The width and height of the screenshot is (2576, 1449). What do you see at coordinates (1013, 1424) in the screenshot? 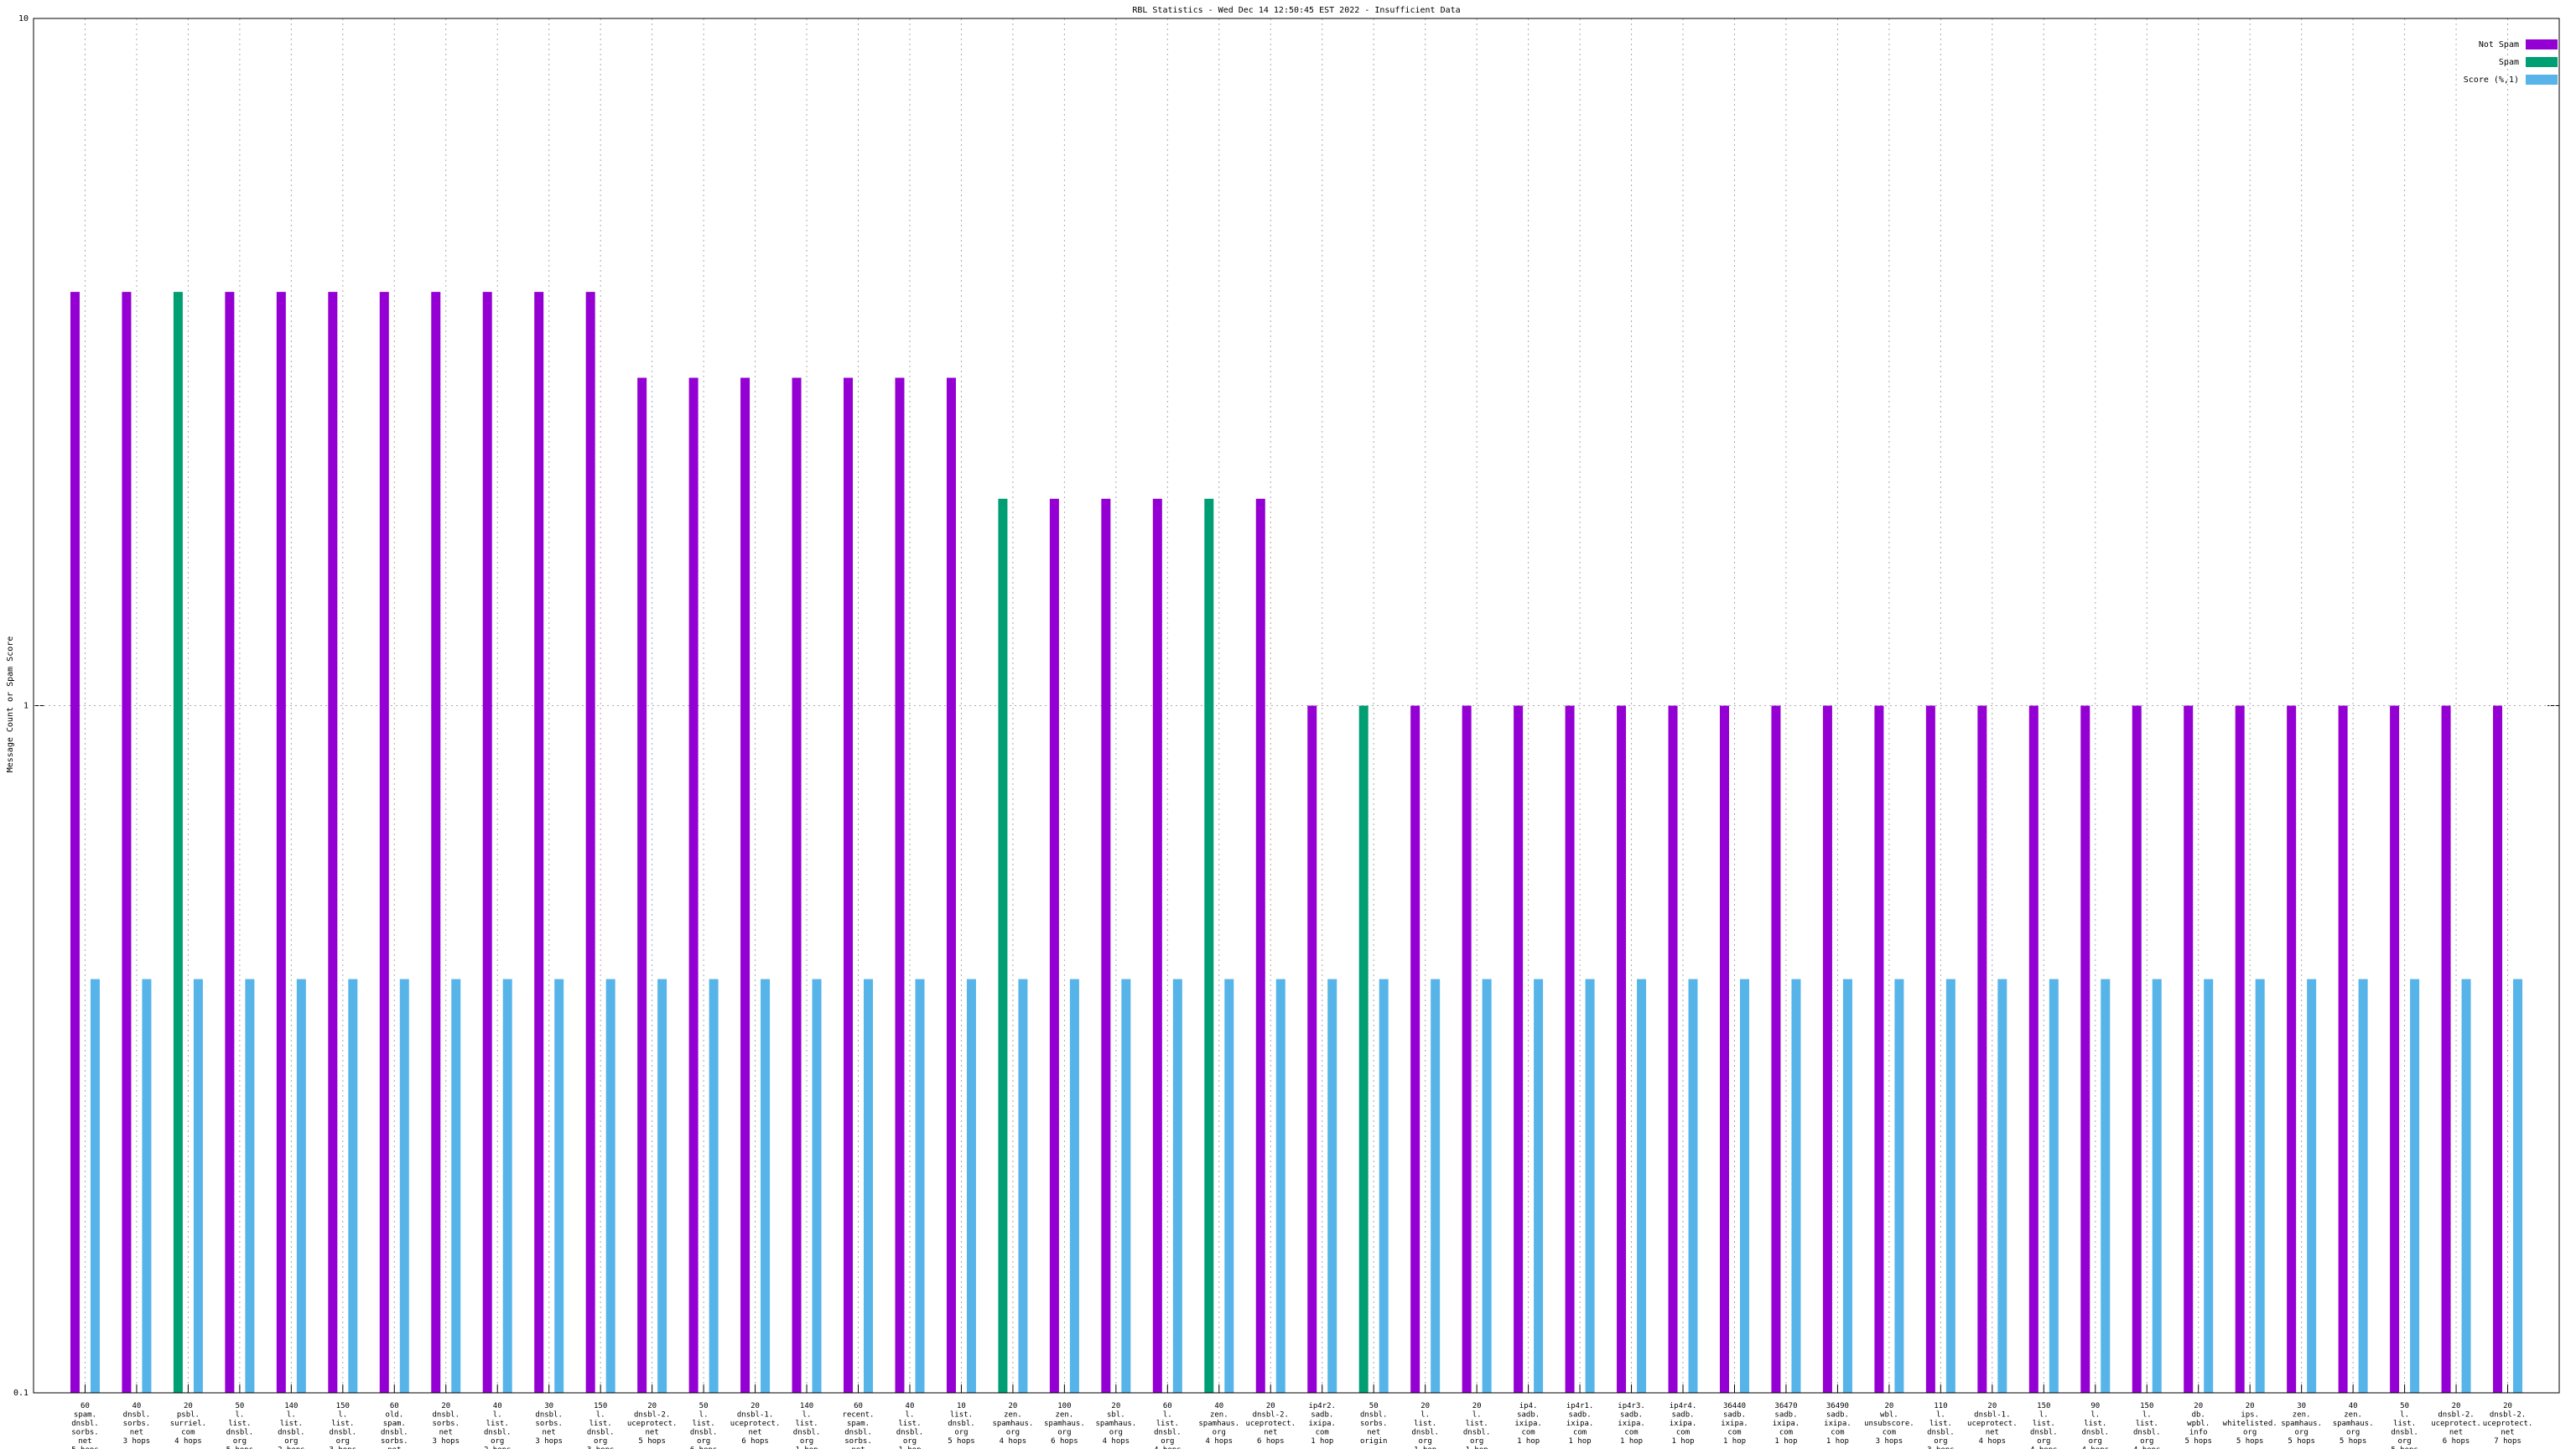
I see `x-tick-label: 20 zen. spamhaus. org 4 hops` at bounding box center [1013, 1424].